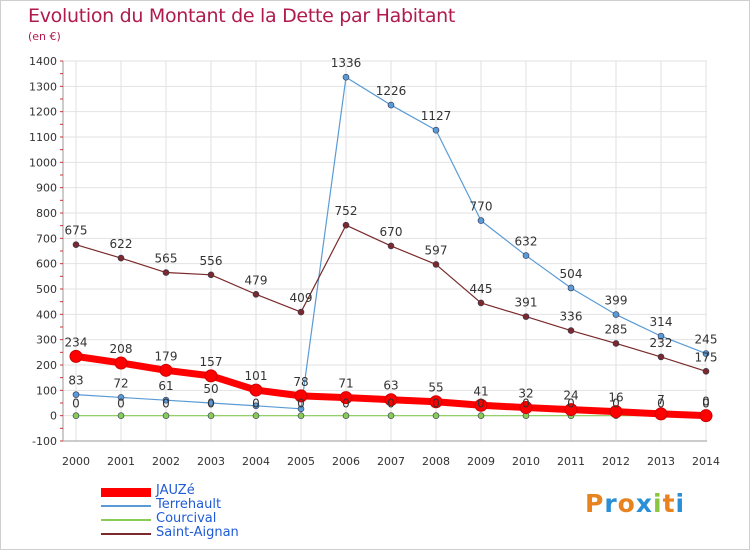 This screenshot has height=550, width=750. What do you see at coordinates (43, 137) in the screenshot?
I see `y-tick-label: 1100` at bounding box center [43, 137].